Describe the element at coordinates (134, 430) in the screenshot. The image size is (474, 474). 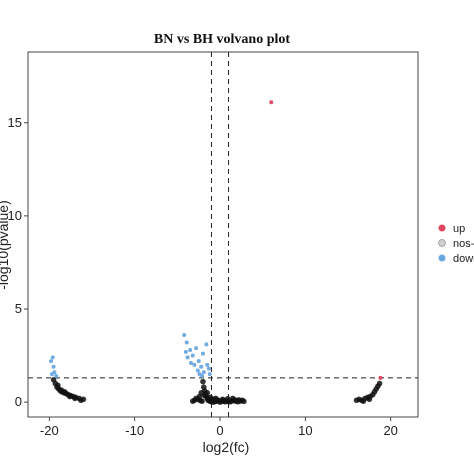
I see `x-tick-label: -10` at that location.